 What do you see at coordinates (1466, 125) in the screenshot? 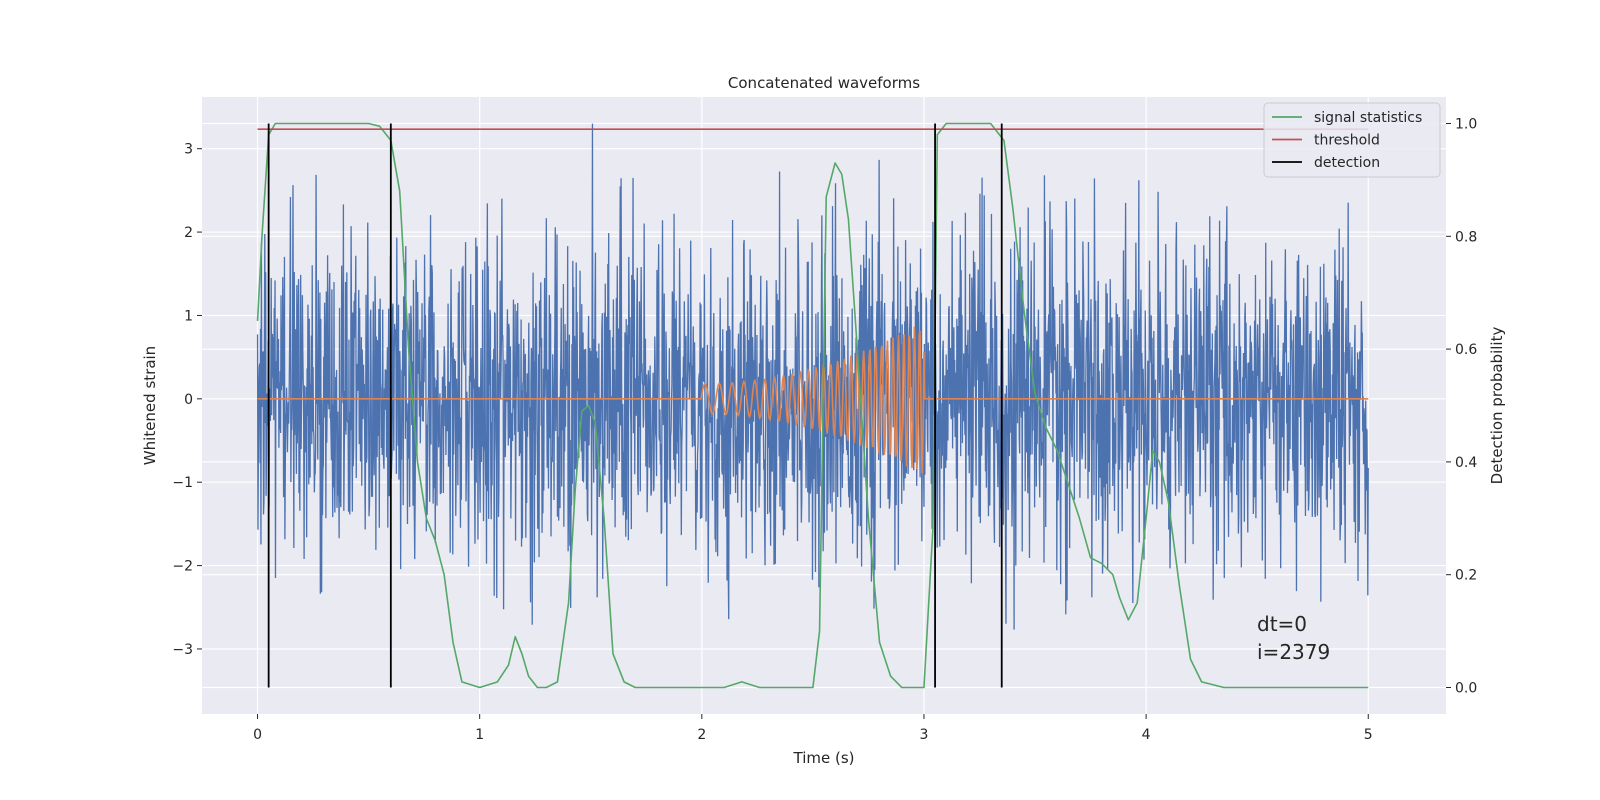
I see `y2-tick-label: 1.0` at bounding box center [1466, 125].